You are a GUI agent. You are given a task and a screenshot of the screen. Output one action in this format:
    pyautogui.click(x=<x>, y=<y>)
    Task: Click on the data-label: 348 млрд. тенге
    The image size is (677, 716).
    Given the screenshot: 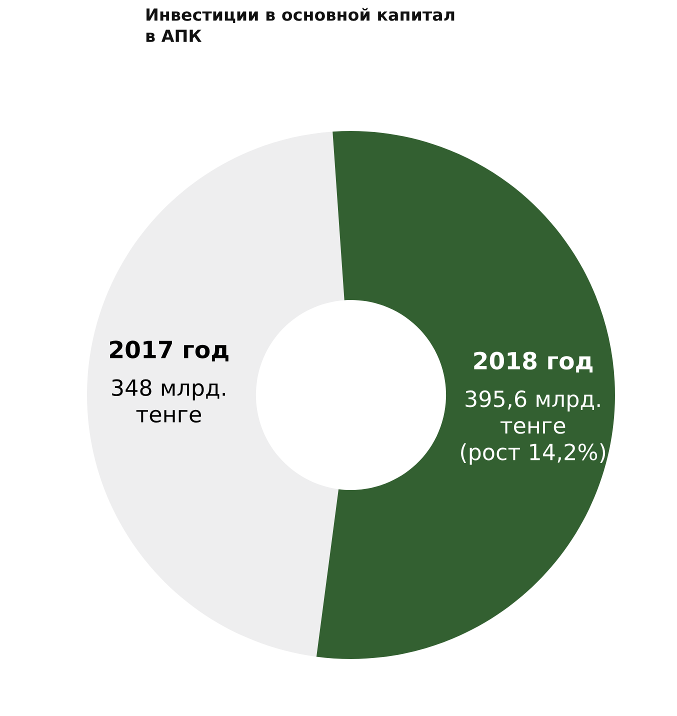 What is the action you would take?
    pyautogui.click(x=169, y=401)
    